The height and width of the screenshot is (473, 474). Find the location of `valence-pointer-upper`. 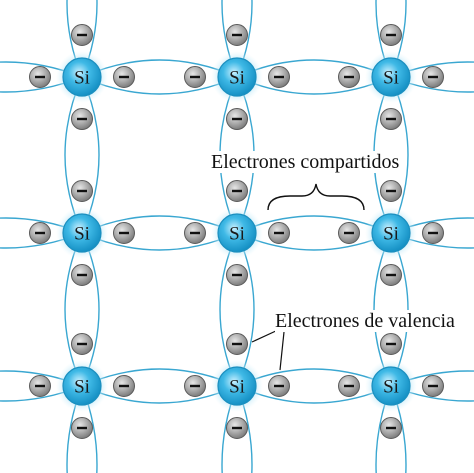

valence-pointer-upper is located at coordinates (265, 336).